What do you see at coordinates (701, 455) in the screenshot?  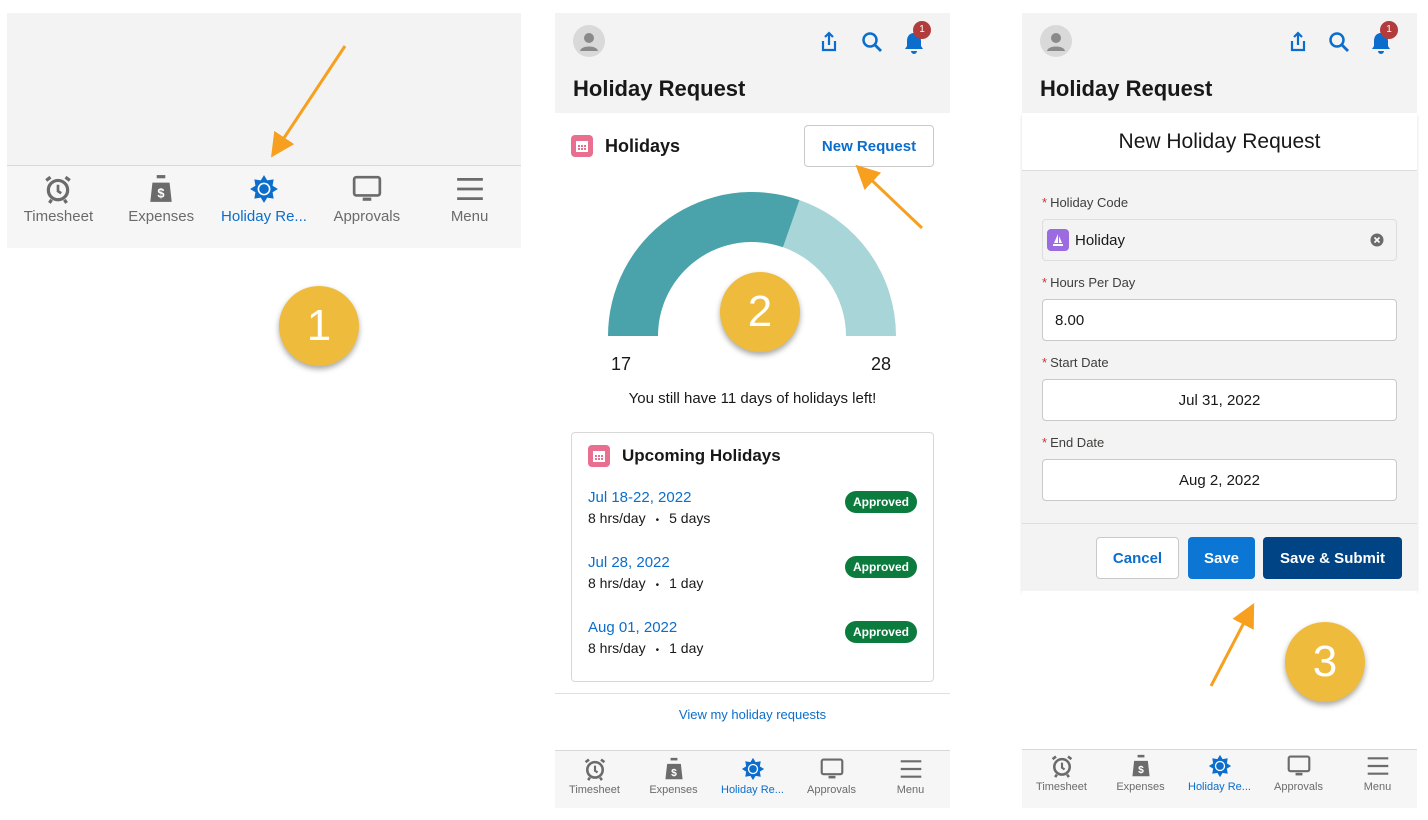 I see `upcoming-title: Upcoming Holidays` at bounding box center [701, 455].